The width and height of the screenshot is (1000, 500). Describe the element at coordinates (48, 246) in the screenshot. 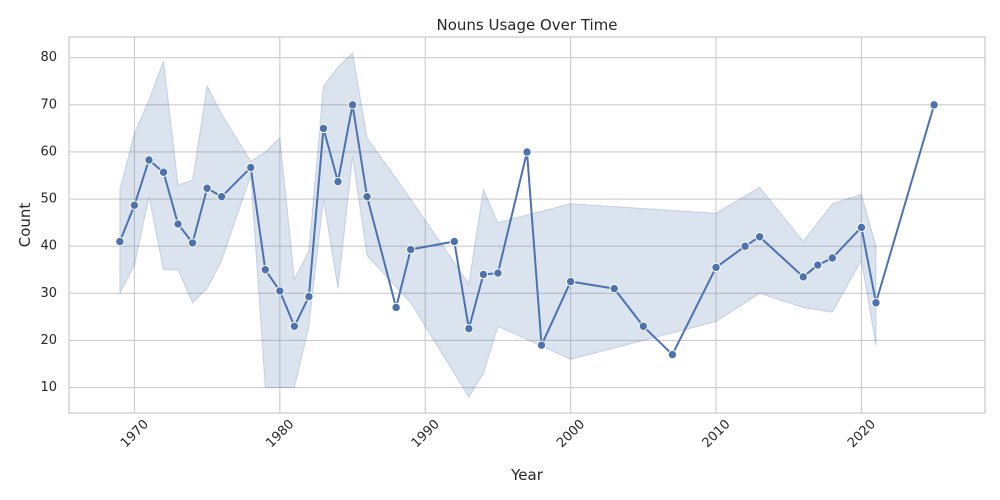

I see `y-tick-label: 40` at that location.